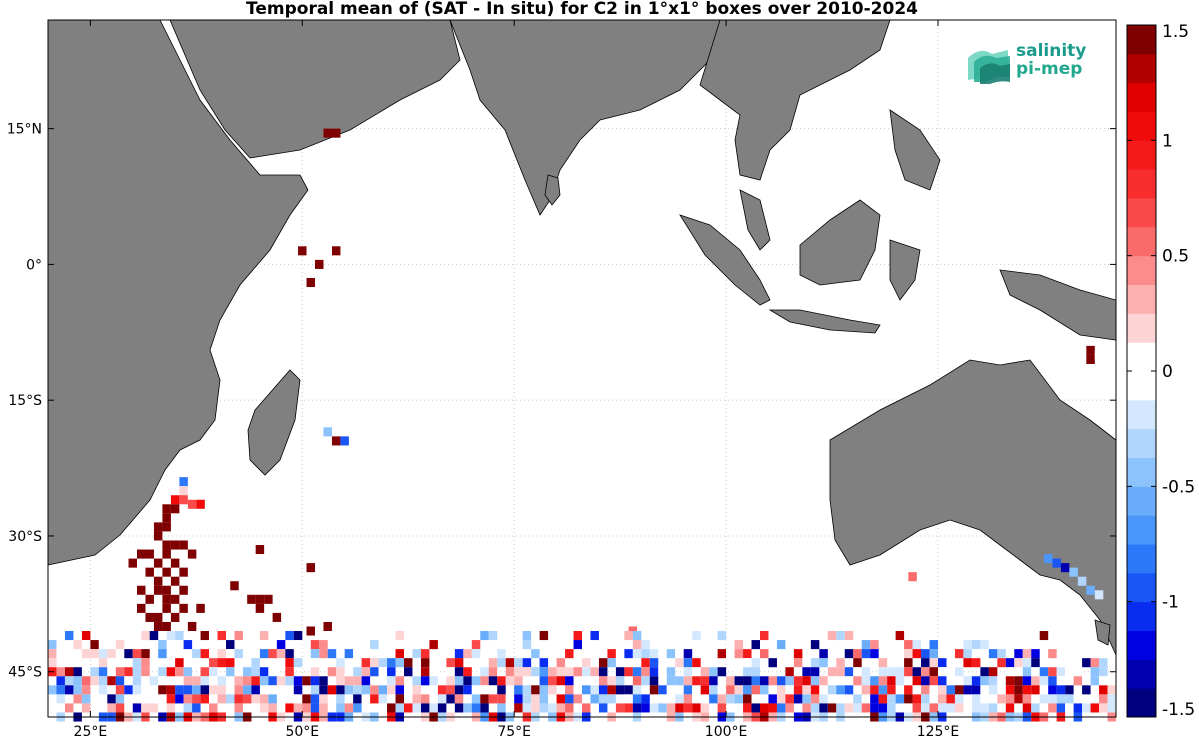 Image resolution: width=1199 pixels, height=740 pixels. What do you see at coordinates (905, 270) in the screenshot?
I see `land-sulawesi` at bounding box center [905, 270].